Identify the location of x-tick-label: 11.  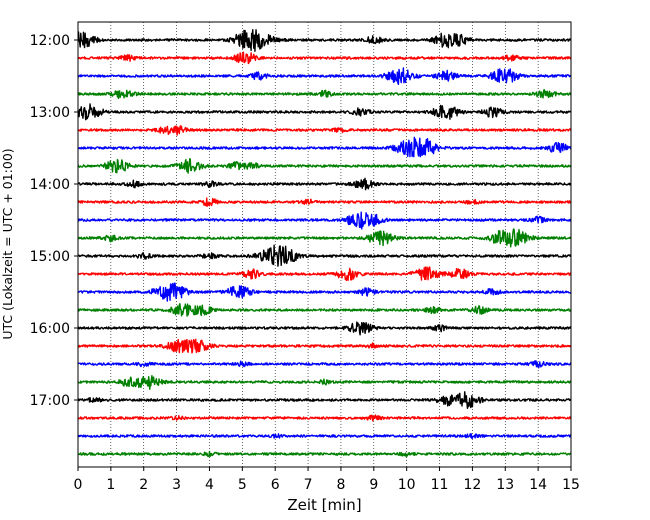
(440, 485).